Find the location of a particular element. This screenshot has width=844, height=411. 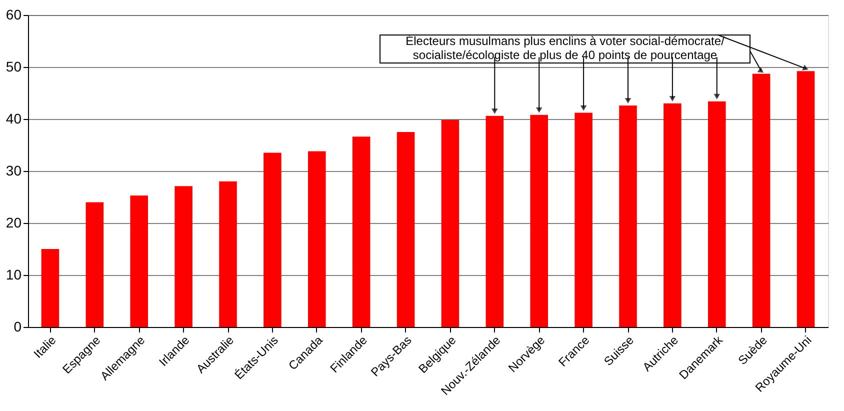

annotation: Électeurs musulmans plus enclins à voter social-démocrate/ socialiste/écologiste de plus de 40 points de pourcentage is located at coordinates (566, 48).